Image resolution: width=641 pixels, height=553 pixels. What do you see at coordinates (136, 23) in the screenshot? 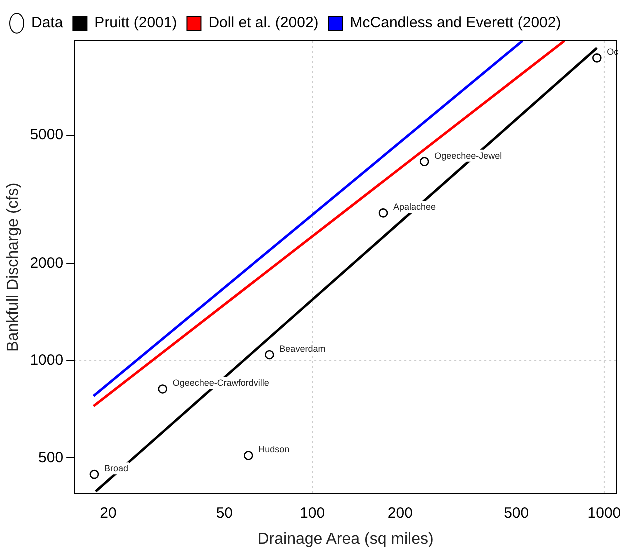
I see `legend-label: Pruitt (2001)` at bounding box center [136, 23].